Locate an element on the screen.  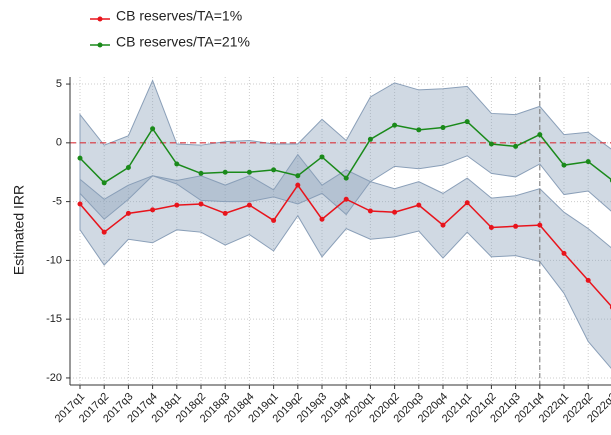
legend-label: CB reserves/TA=1% is located at coordinates (179, 16).